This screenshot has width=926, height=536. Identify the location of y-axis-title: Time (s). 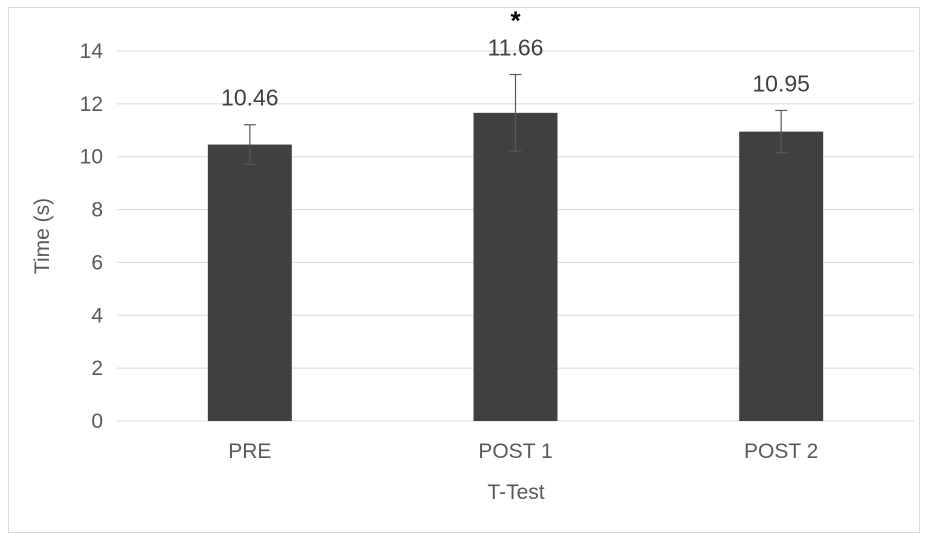
(42, 236).